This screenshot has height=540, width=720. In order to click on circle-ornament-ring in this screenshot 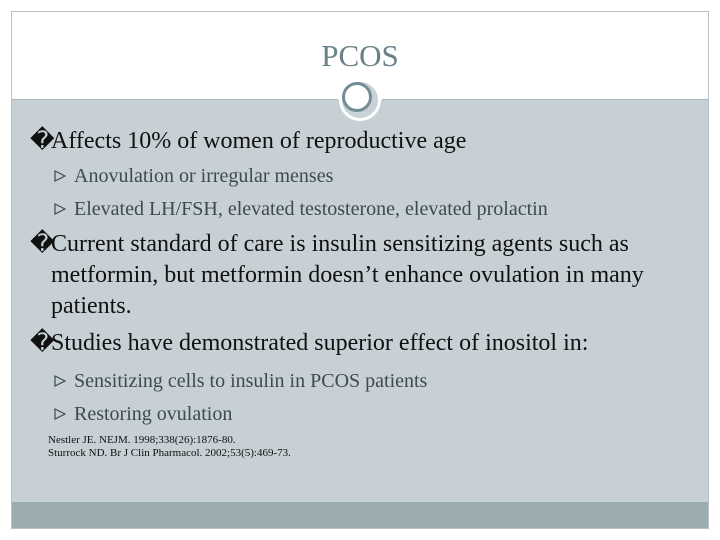, I will do `click(357, 97)`.